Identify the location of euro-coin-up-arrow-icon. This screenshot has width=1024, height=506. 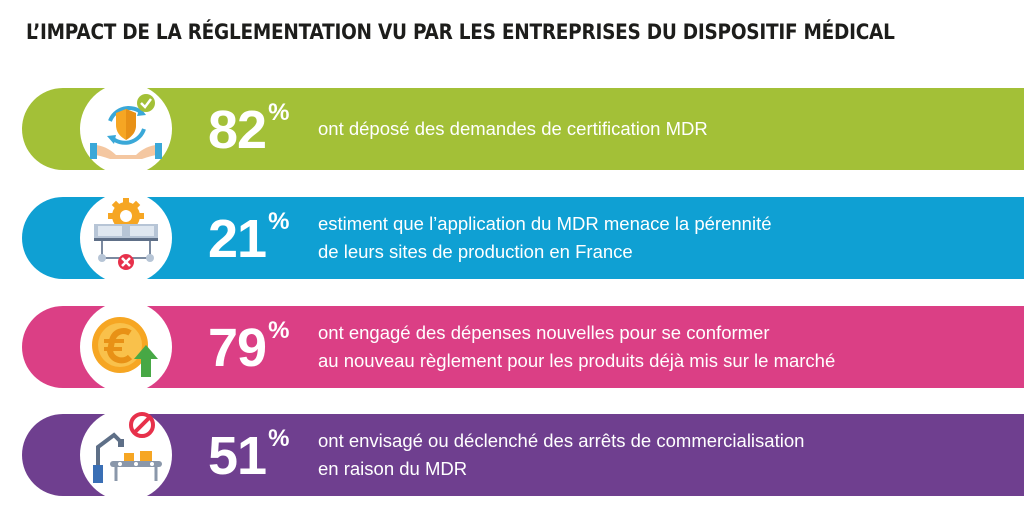
(125, 347).